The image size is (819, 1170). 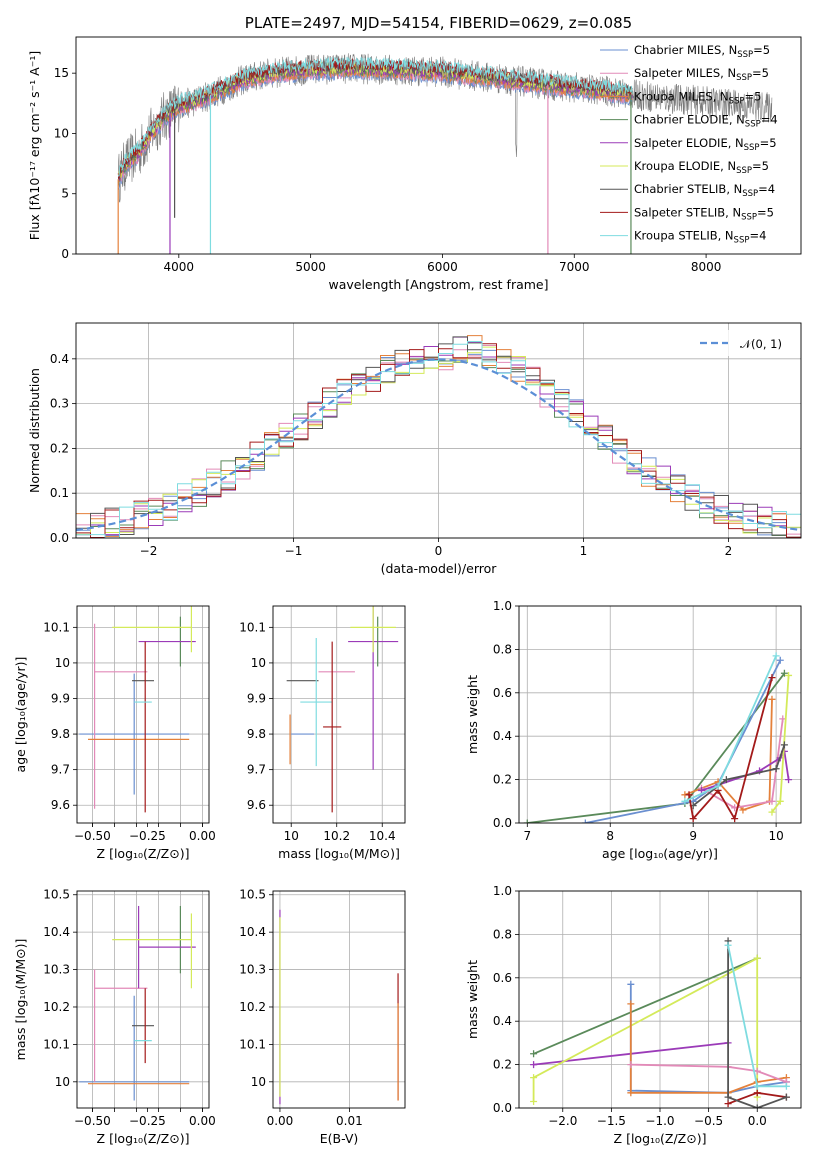 I want to click on x-tick-label: 6000, so click(x=442, y=267).